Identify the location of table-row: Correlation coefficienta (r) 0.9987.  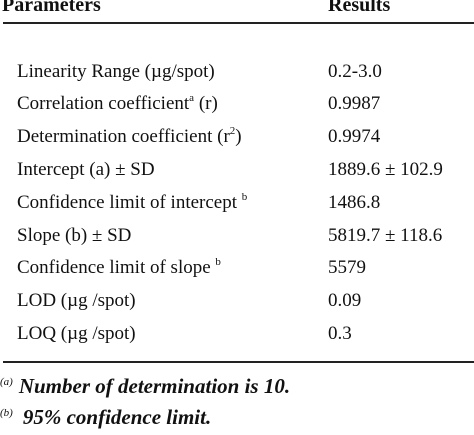
(237, 107).